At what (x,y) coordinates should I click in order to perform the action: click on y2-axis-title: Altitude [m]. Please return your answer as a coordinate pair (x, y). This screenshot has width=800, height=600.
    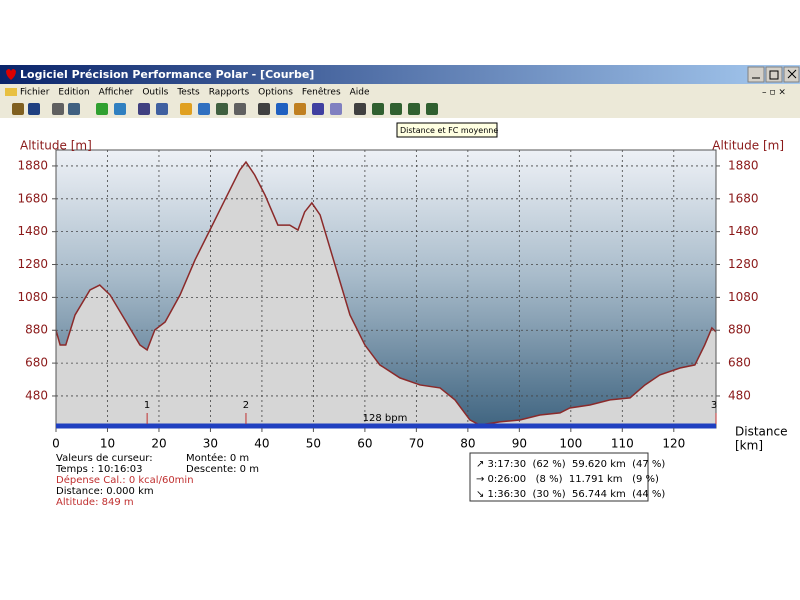
    Looking at the image, I should click on (748, 146).